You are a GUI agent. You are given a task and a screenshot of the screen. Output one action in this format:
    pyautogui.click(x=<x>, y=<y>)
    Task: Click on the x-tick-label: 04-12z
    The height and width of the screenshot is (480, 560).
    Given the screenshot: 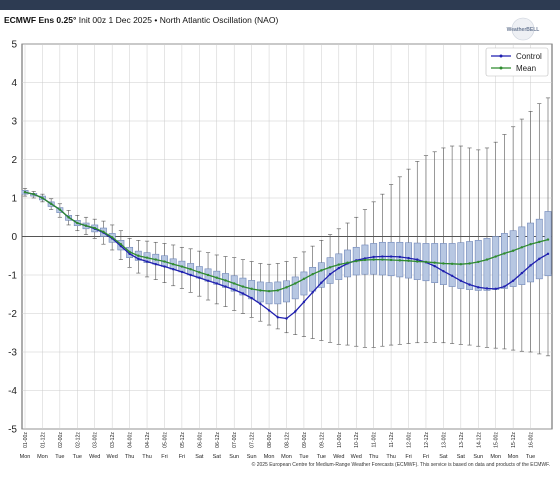 What is the action you would take?
    pyautogui.click(x=148, y=440)
    